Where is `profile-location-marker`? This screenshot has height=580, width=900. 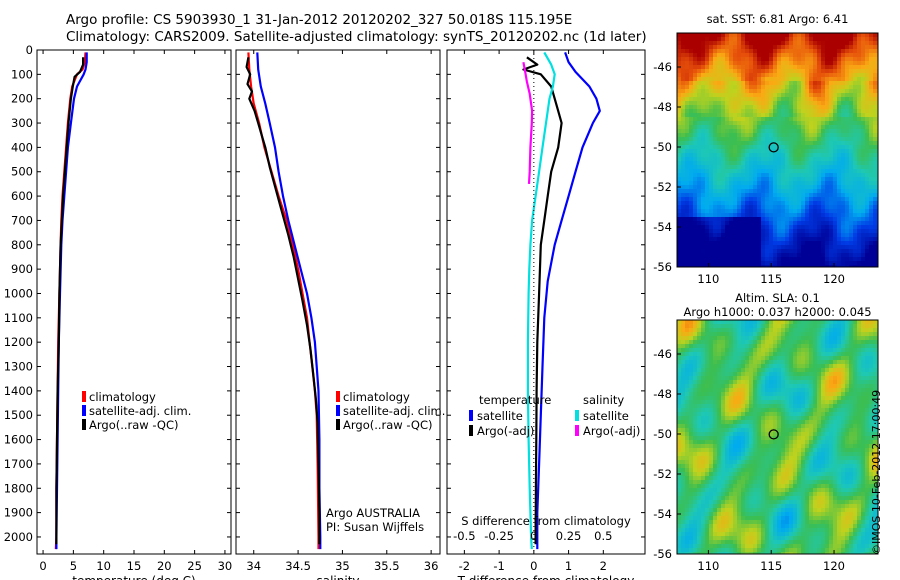
profile-location-marker is located at coordinates (773, 147).